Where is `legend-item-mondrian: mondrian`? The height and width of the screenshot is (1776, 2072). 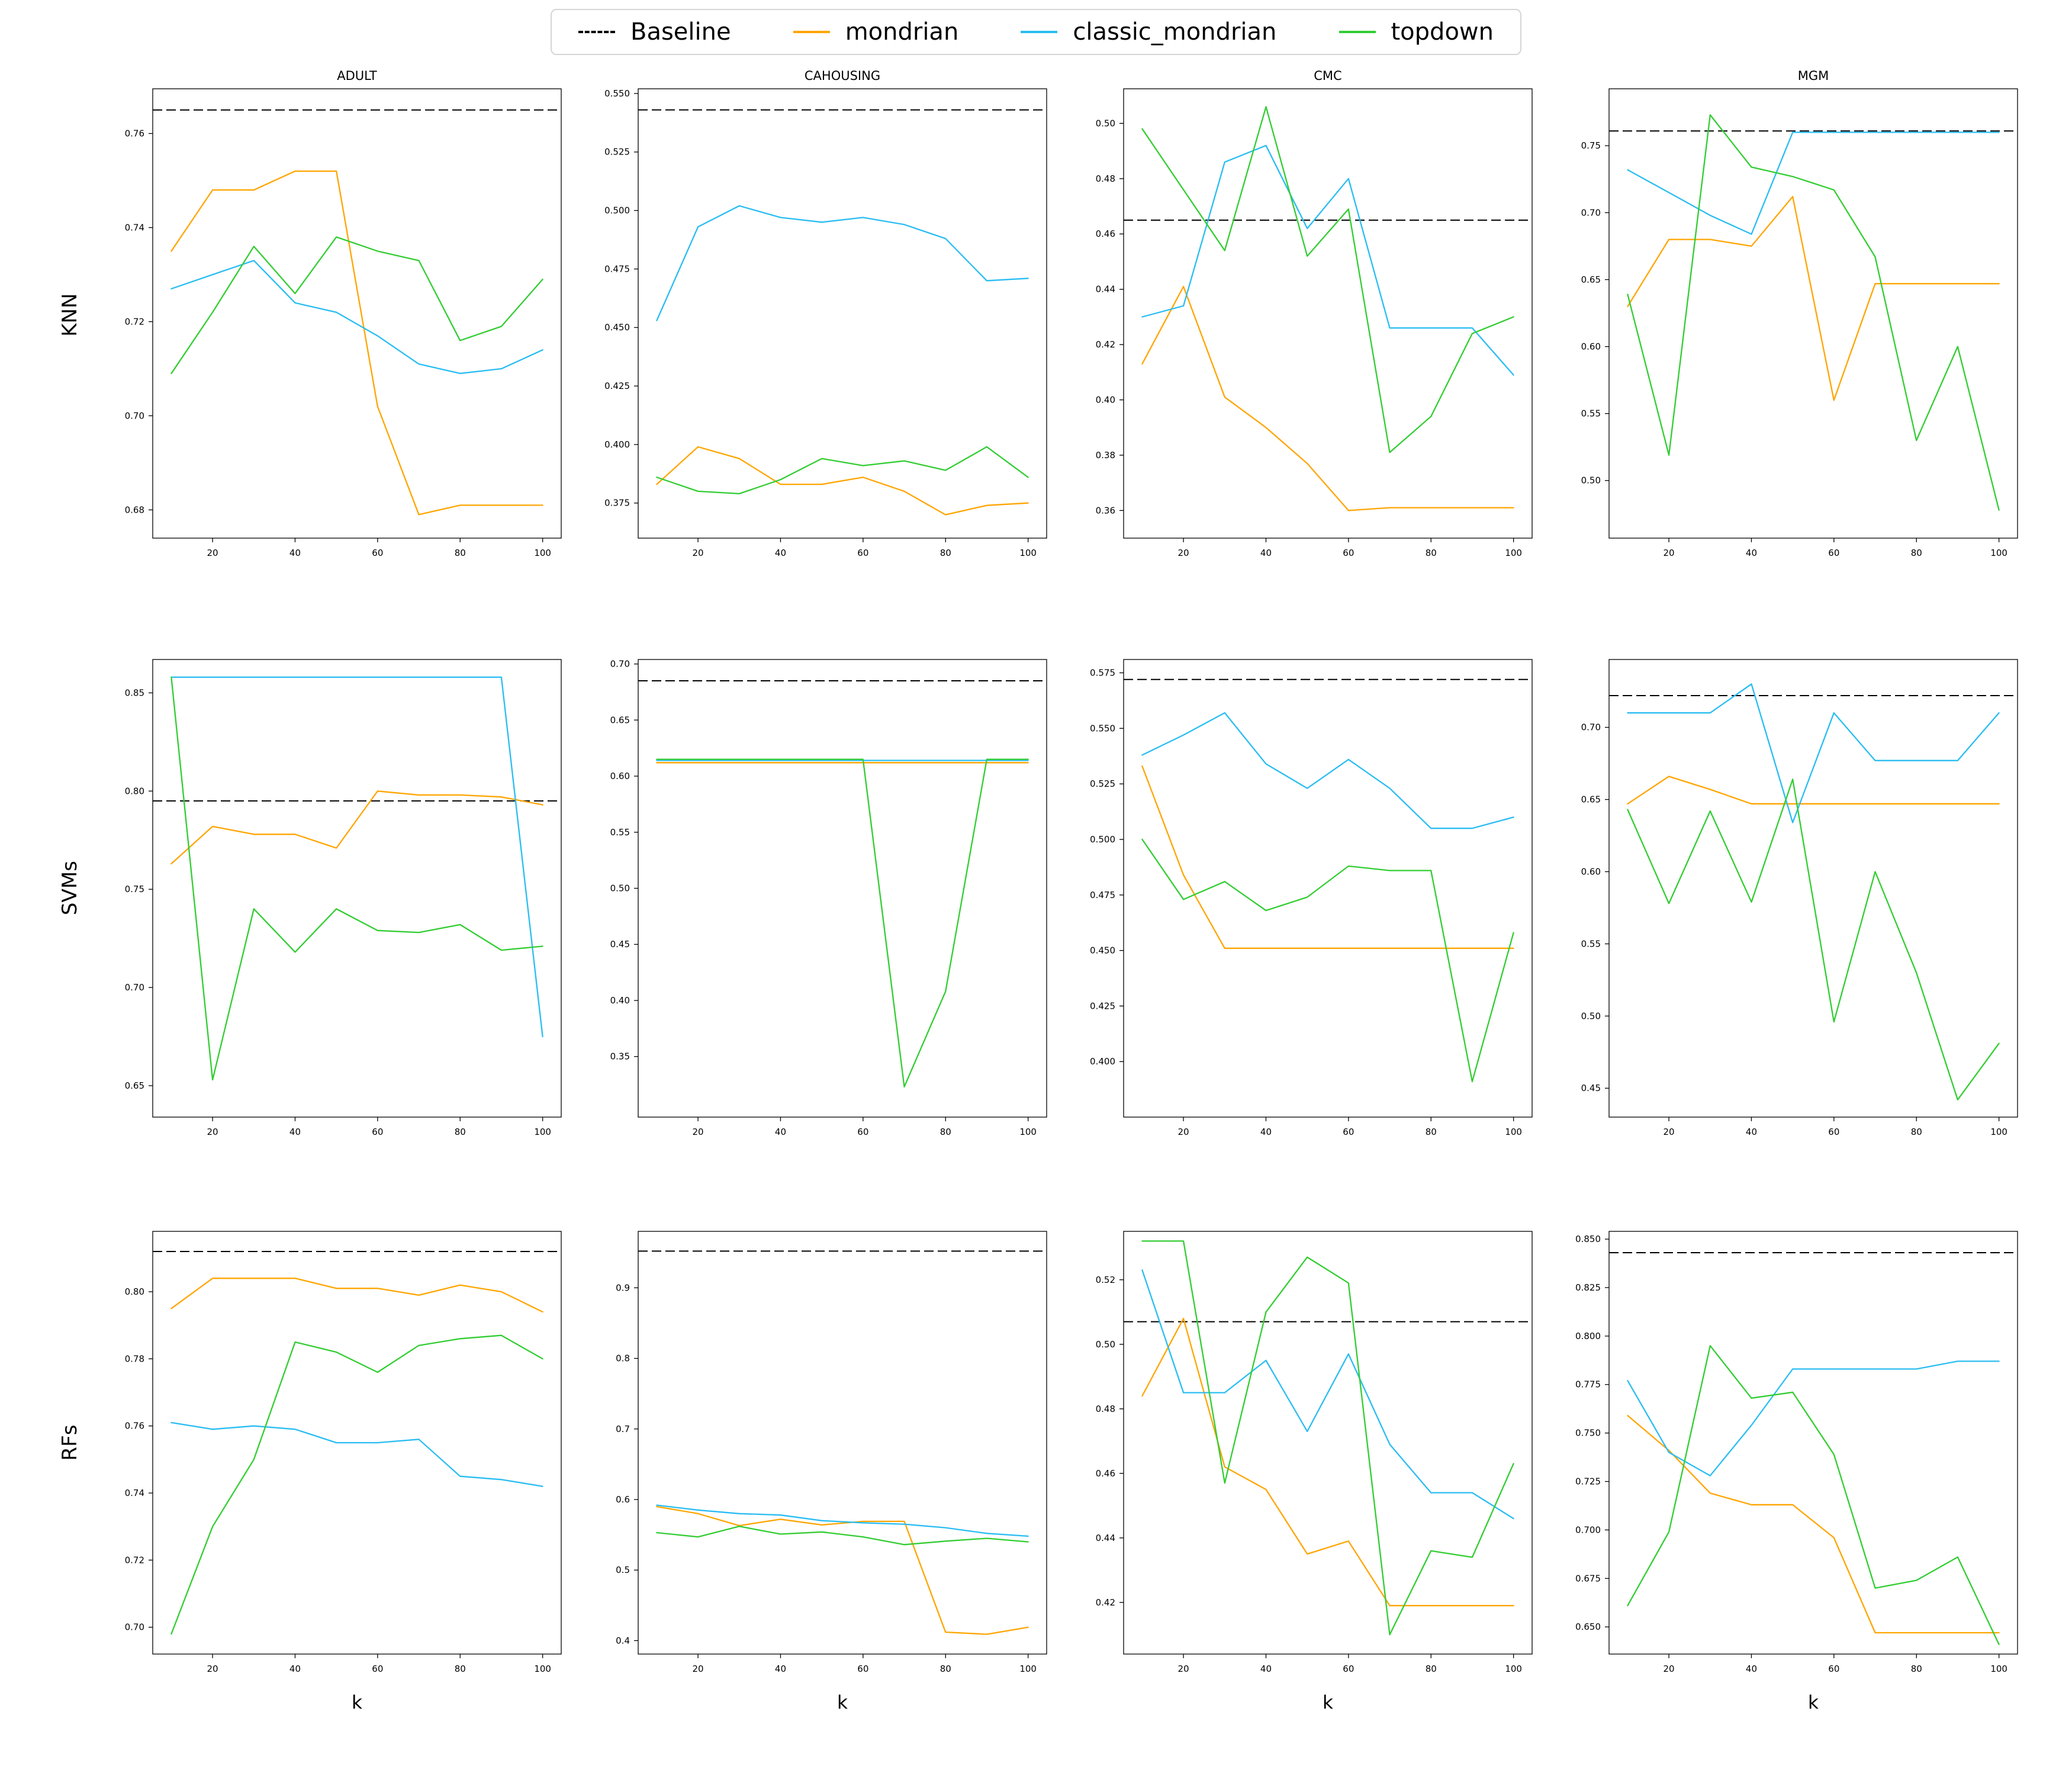
legend-item-mondrian: mondrian is located at coordinates (876, 32).